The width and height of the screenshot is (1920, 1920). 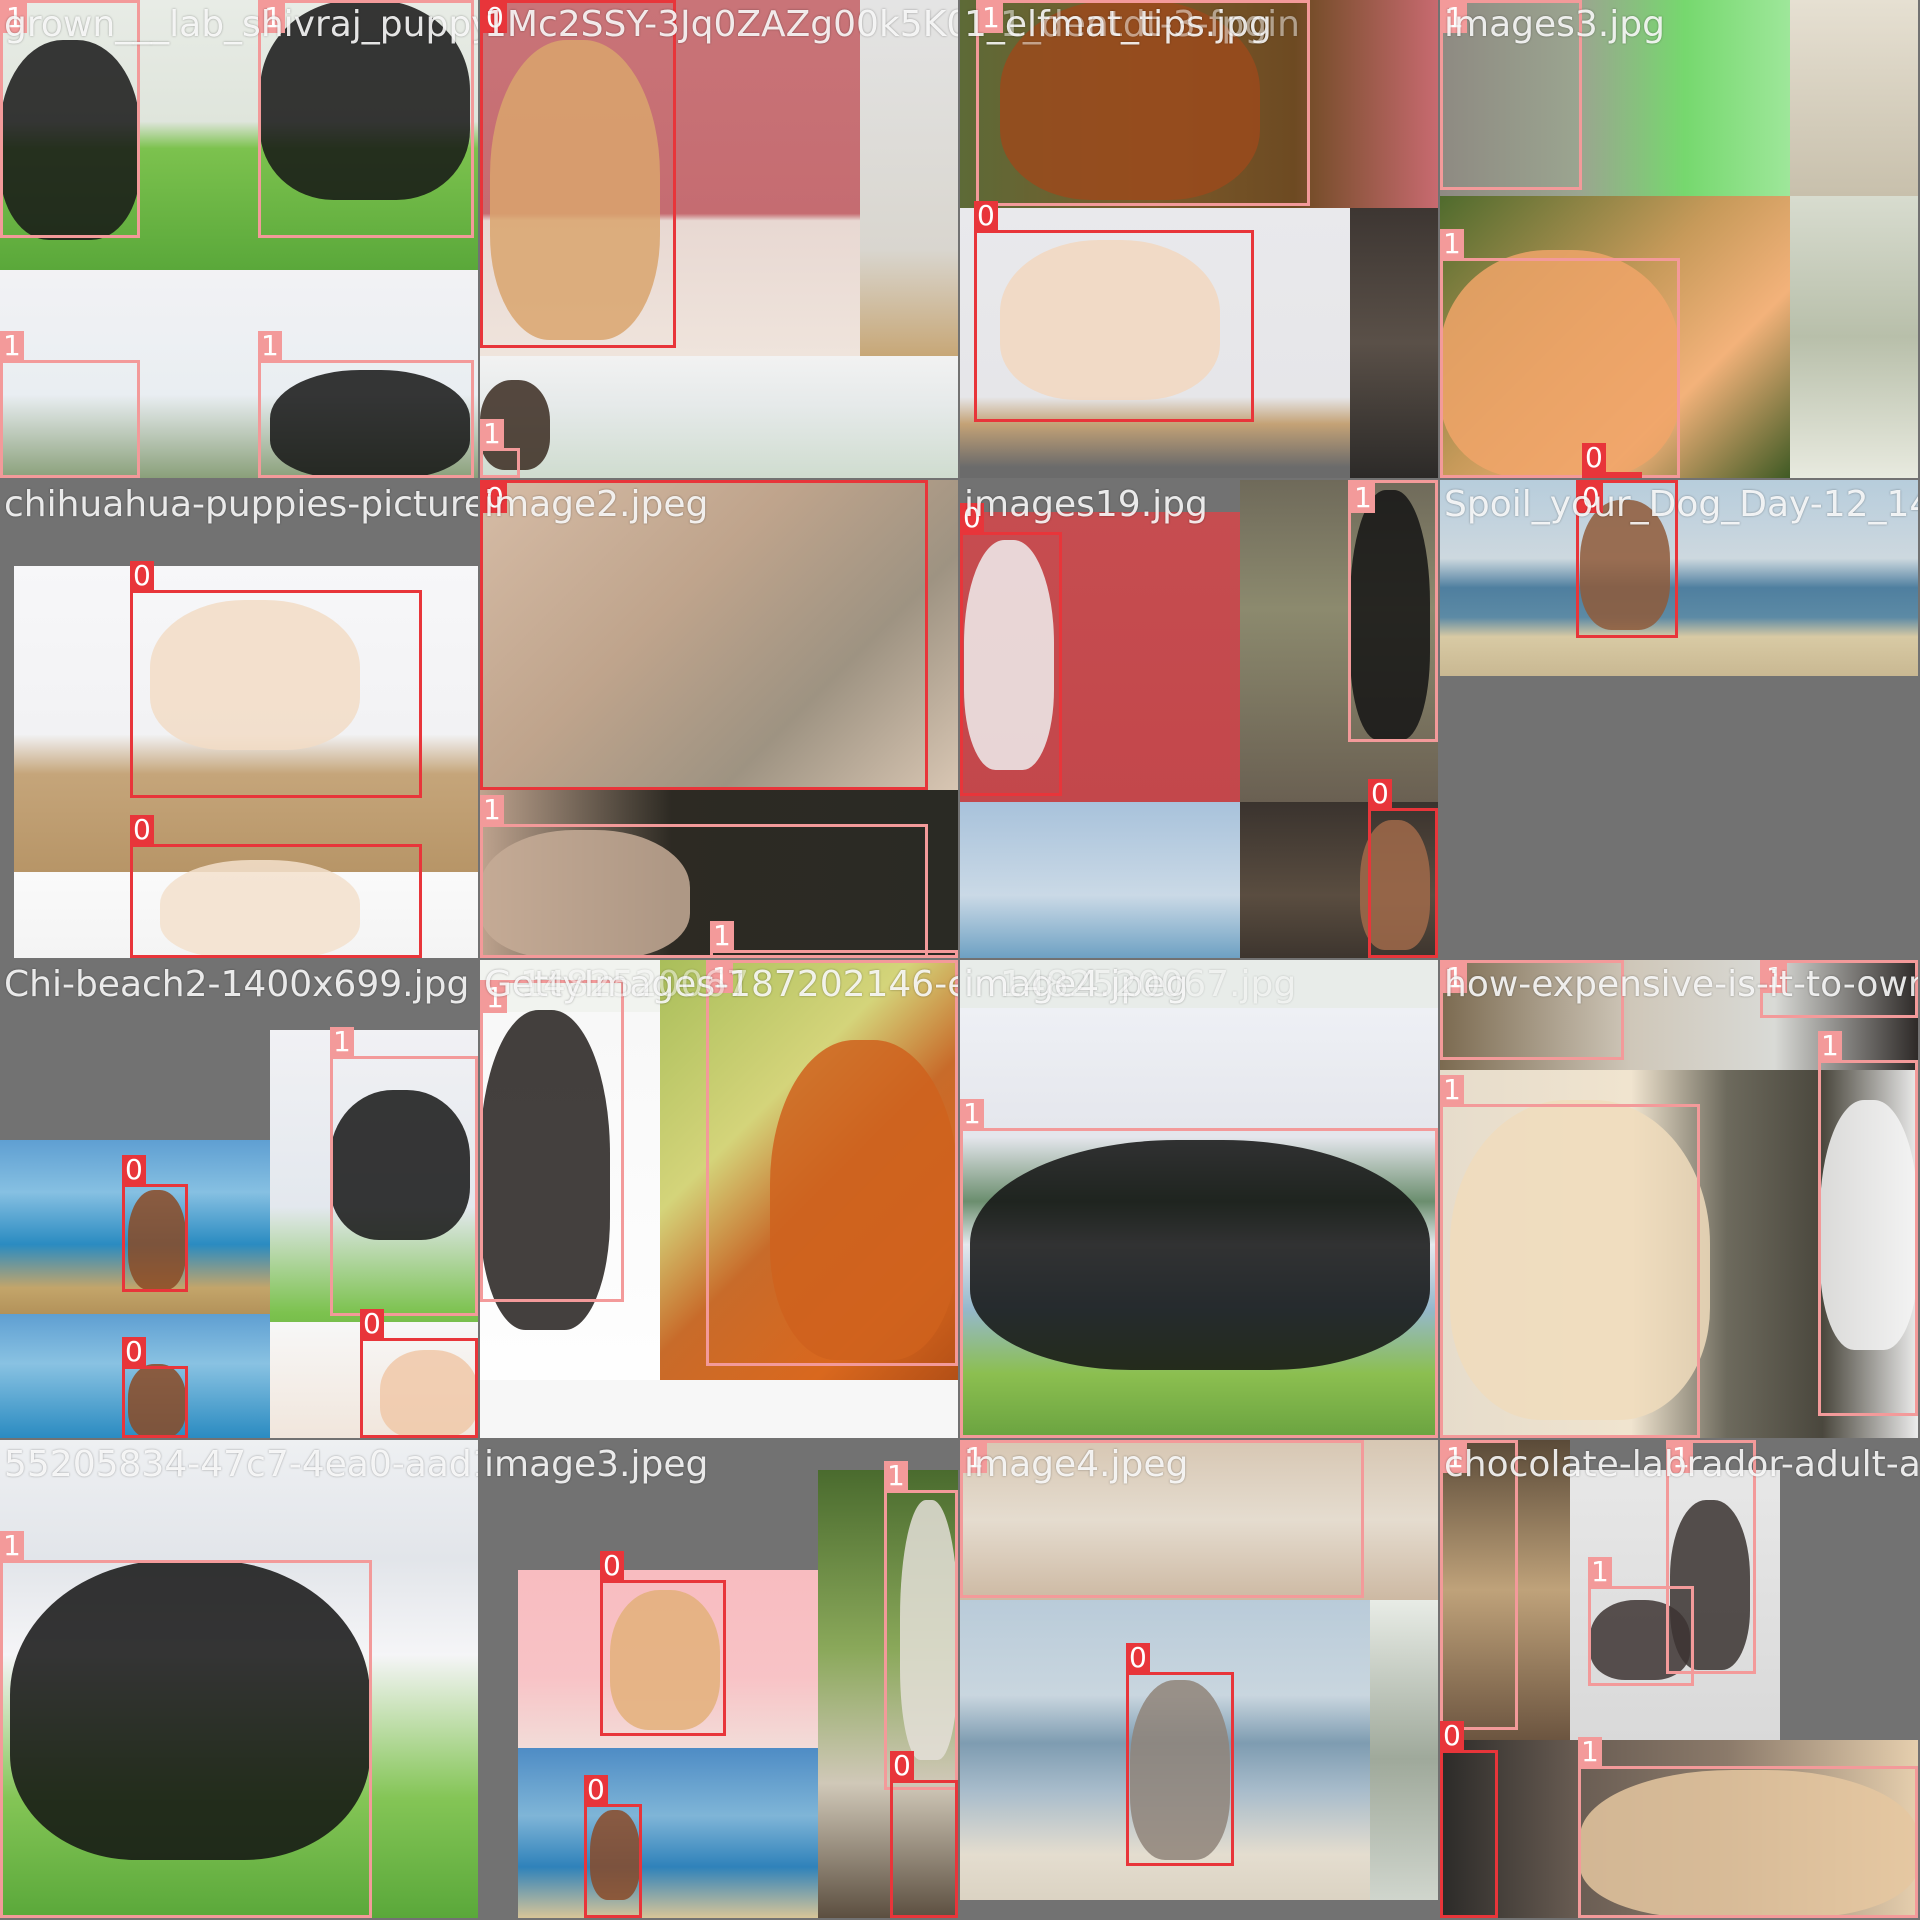 What do you see at coordinates (1148, 984) in the screenshot?
I see `tile-filename-overlap: 1482520067.jpg` at bounding box center [1148, 984].